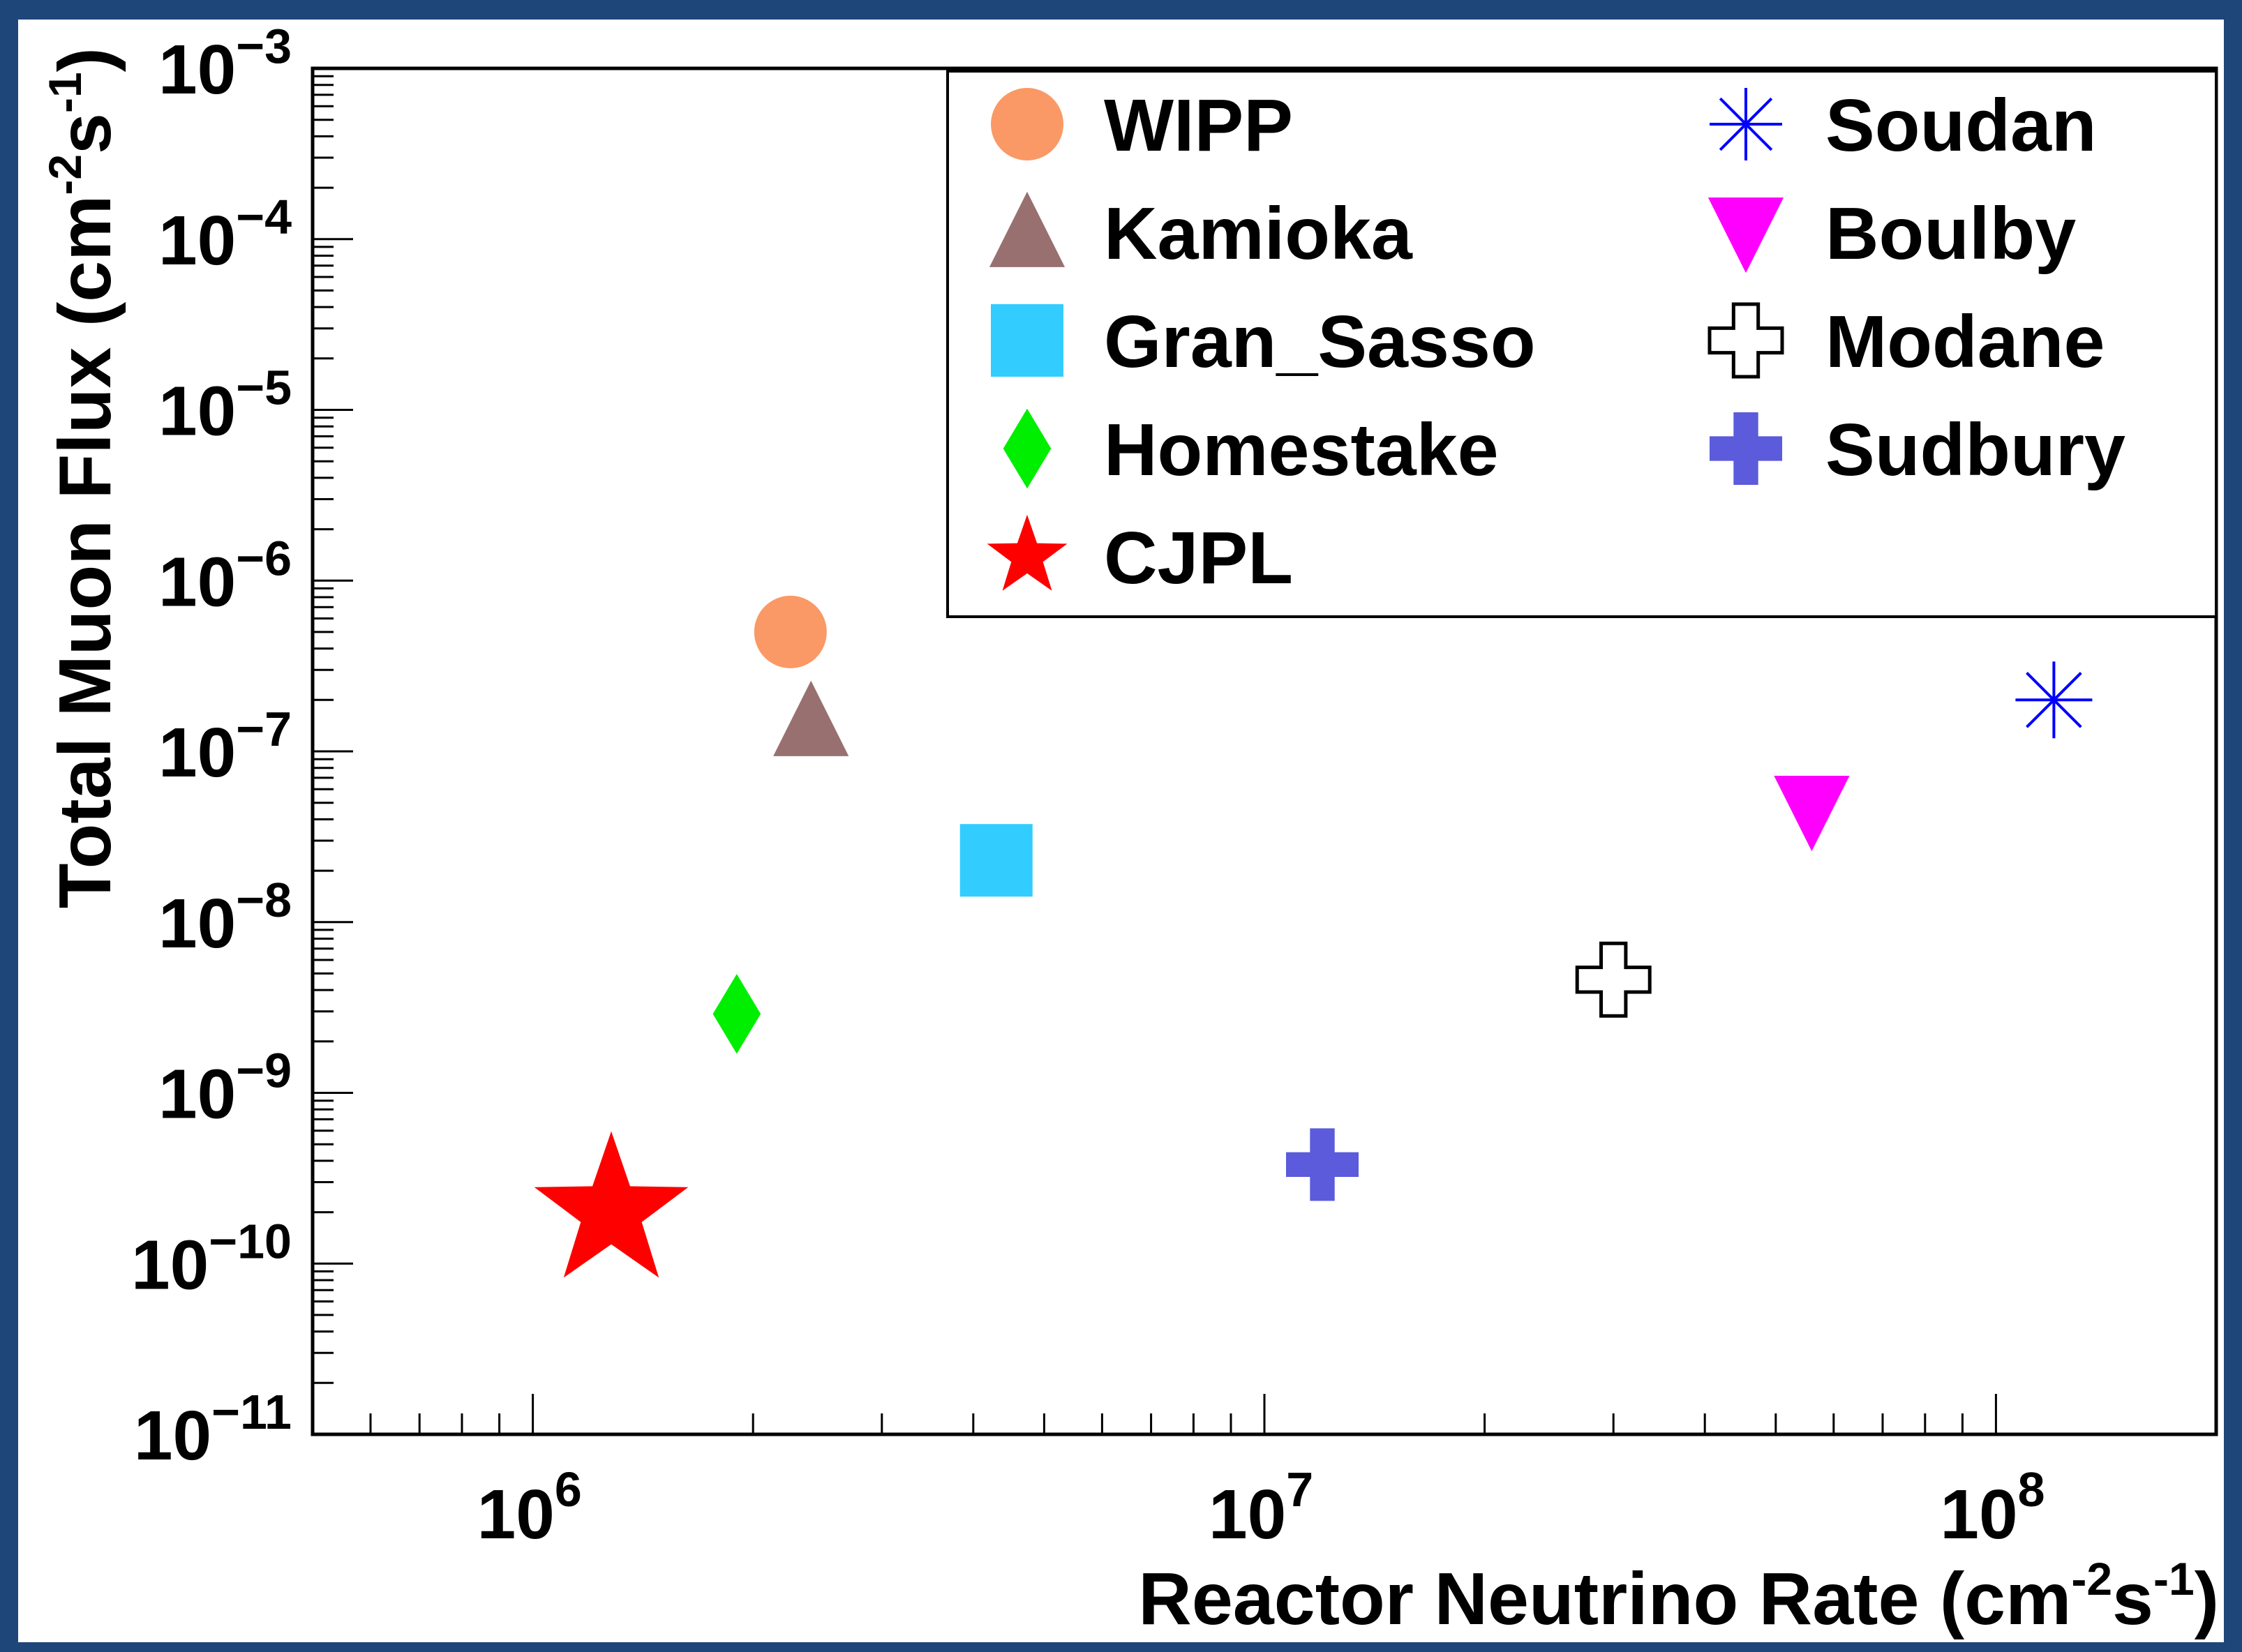 This screenshot has width=2242, height=1652. I want to click on legend-label-cjpl: CJPL, so click(1199, 558).